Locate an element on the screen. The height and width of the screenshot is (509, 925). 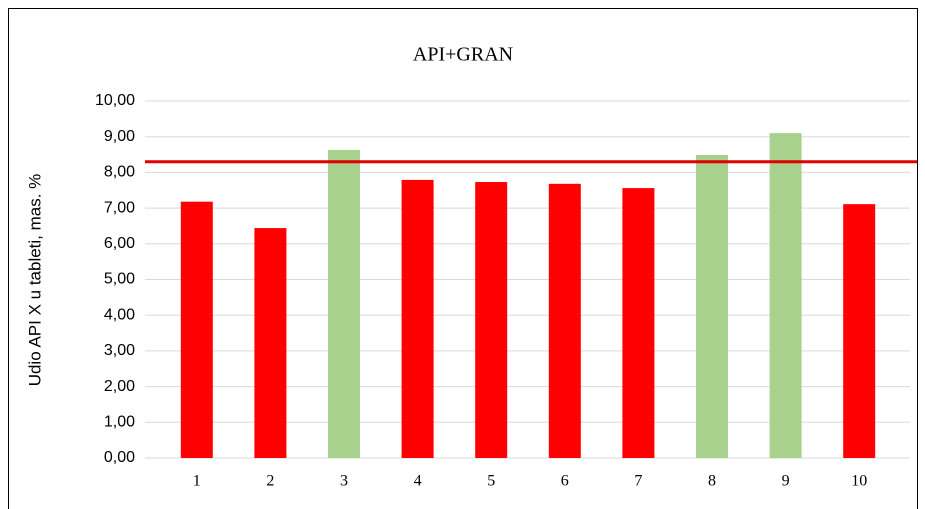
y-tick-label: 2,00 is located at coordinates (119, 386).